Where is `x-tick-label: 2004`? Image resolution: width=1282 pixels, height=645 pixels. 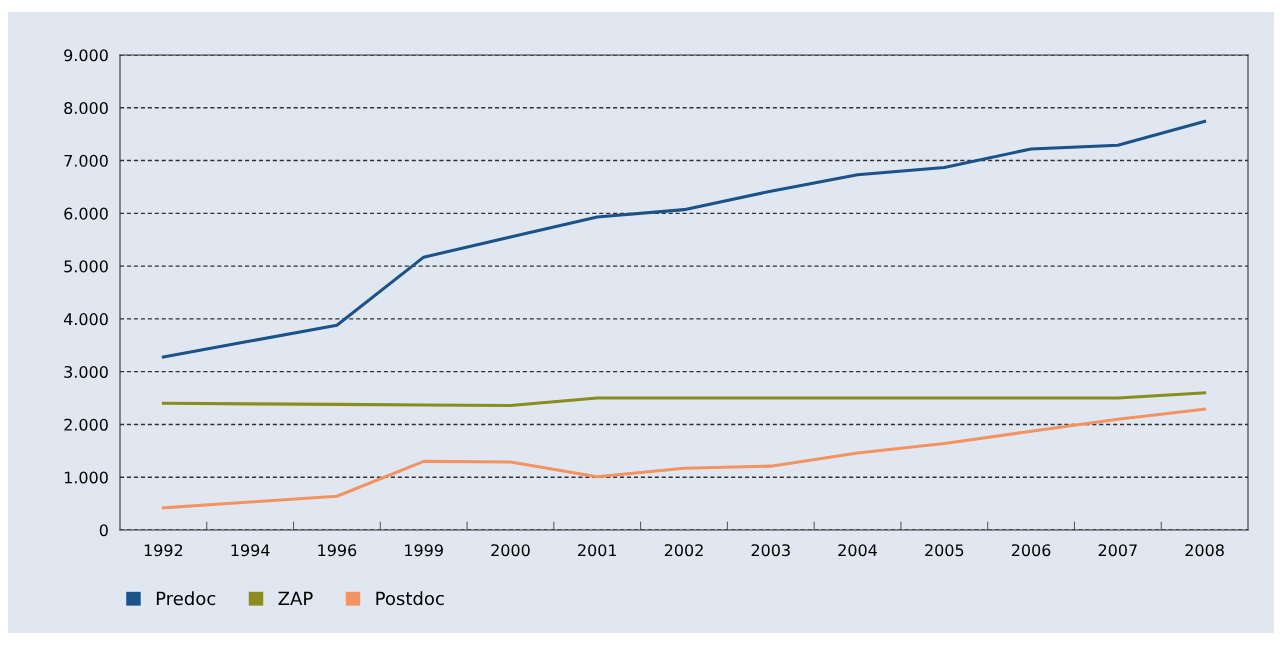 x-tick-label: 2004 is located at coordinates (857, 550).